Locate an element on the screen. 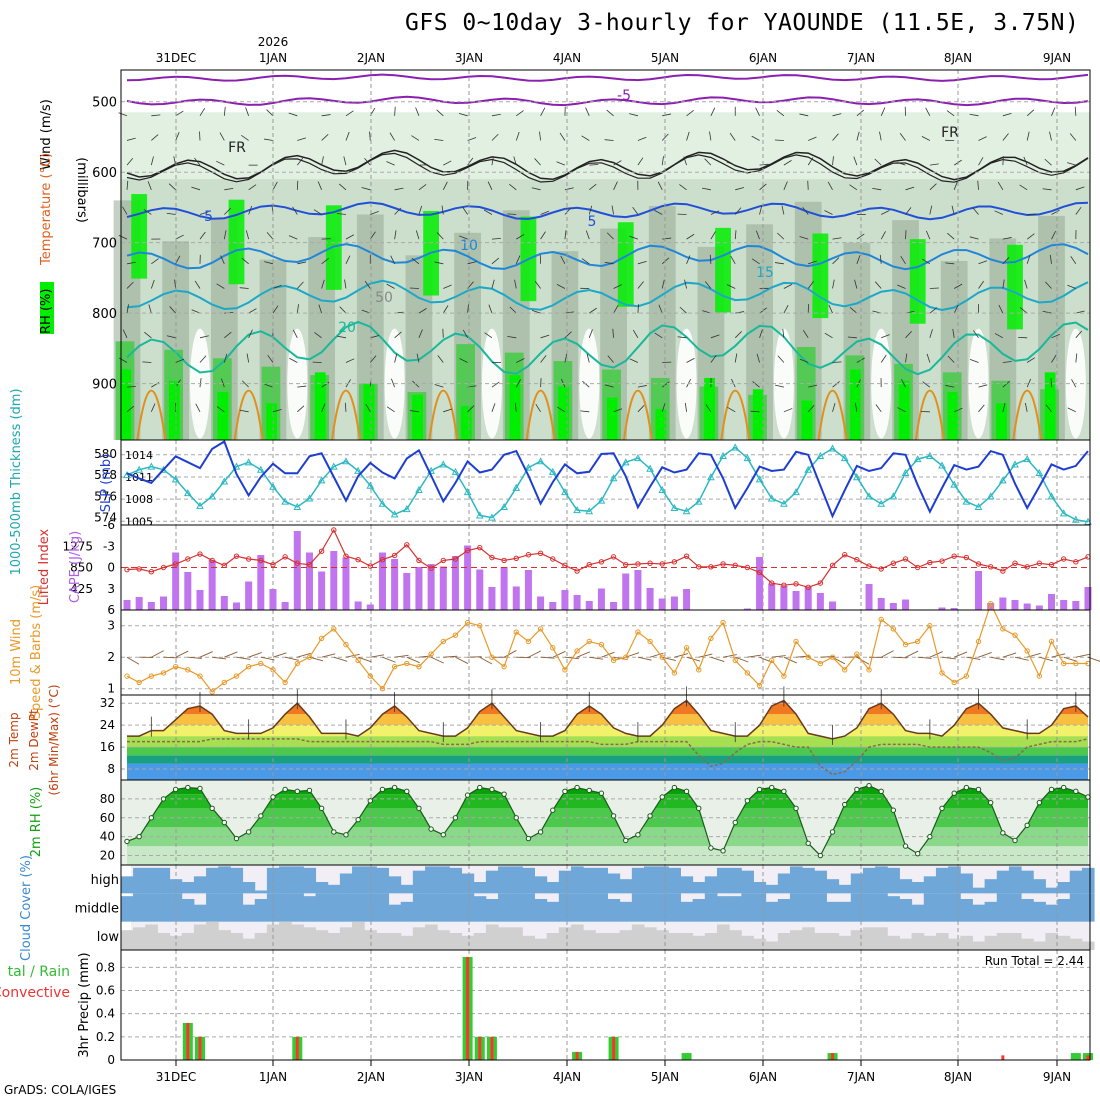 The width and height of the screenshot is (1100, 1100). rh-ylabel: 2m RH (%) is located at coordinates (36, 822).